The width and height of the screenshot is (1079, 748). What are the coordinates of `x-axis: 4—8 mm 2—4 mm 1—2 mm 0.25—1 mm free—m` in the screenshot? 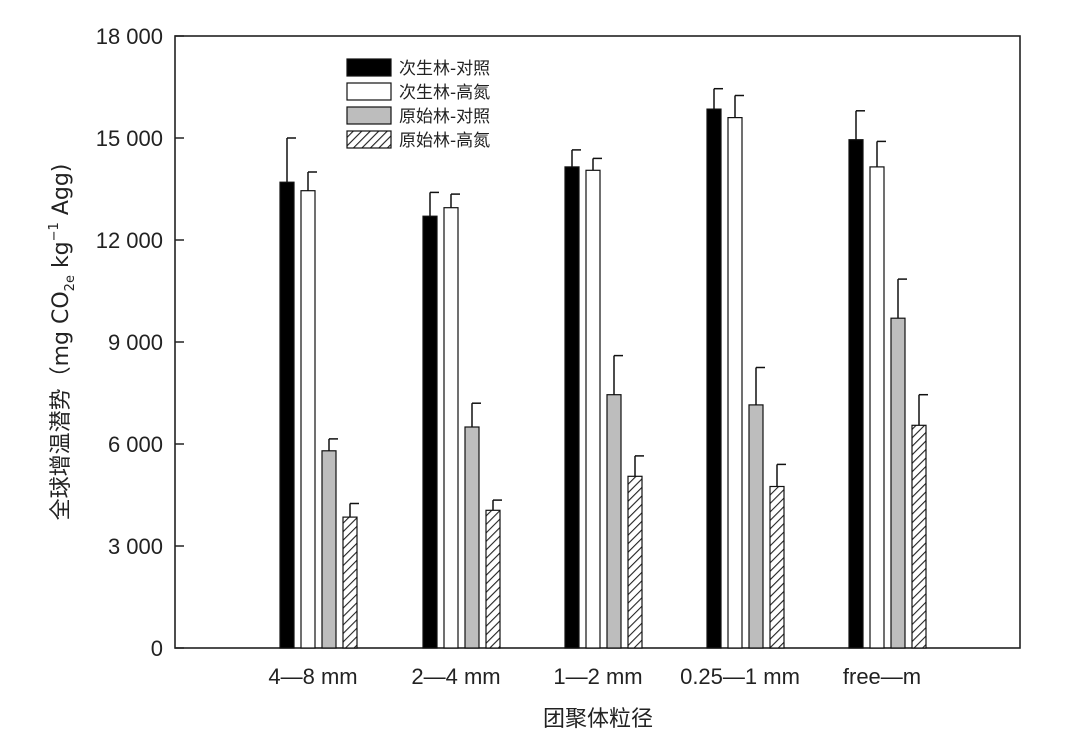 It's located at (594, 665).